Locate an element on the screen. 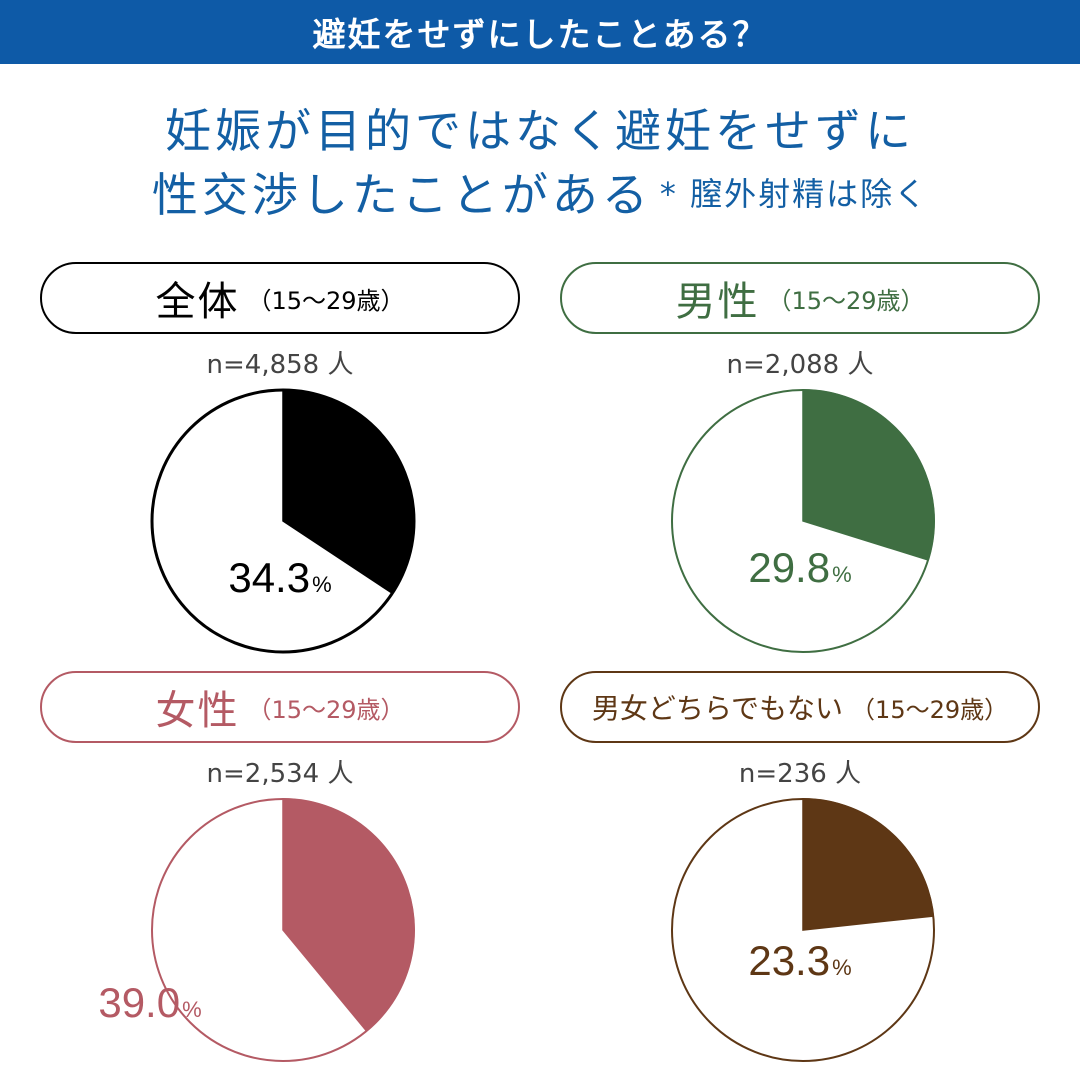 This screenshot has height=1081, width=1080. percentage-value: 34.3 is located at coordinates (269, 577).